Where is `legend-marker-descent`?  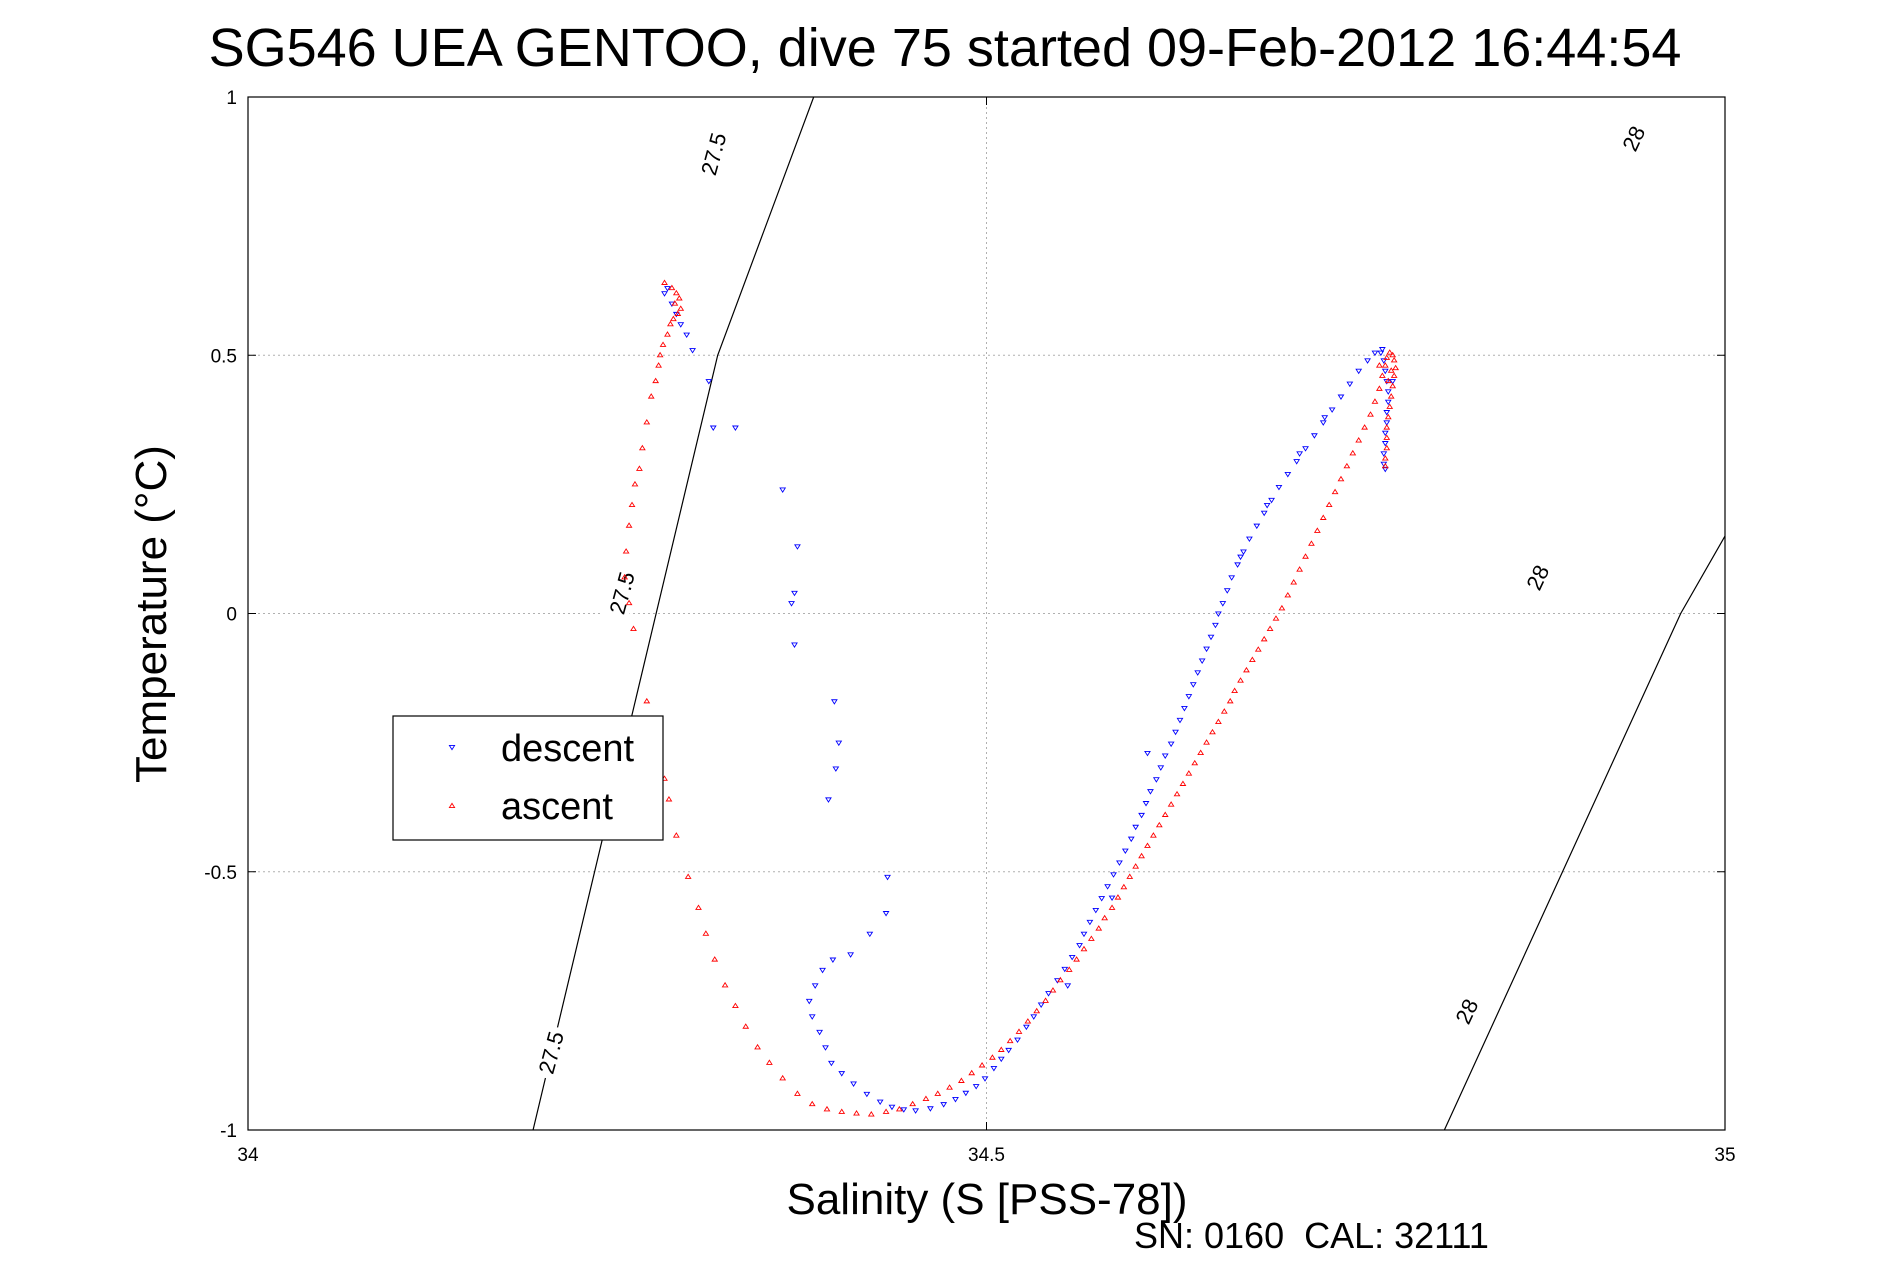
legend-marker-descent is located at coordinates (452, 747).